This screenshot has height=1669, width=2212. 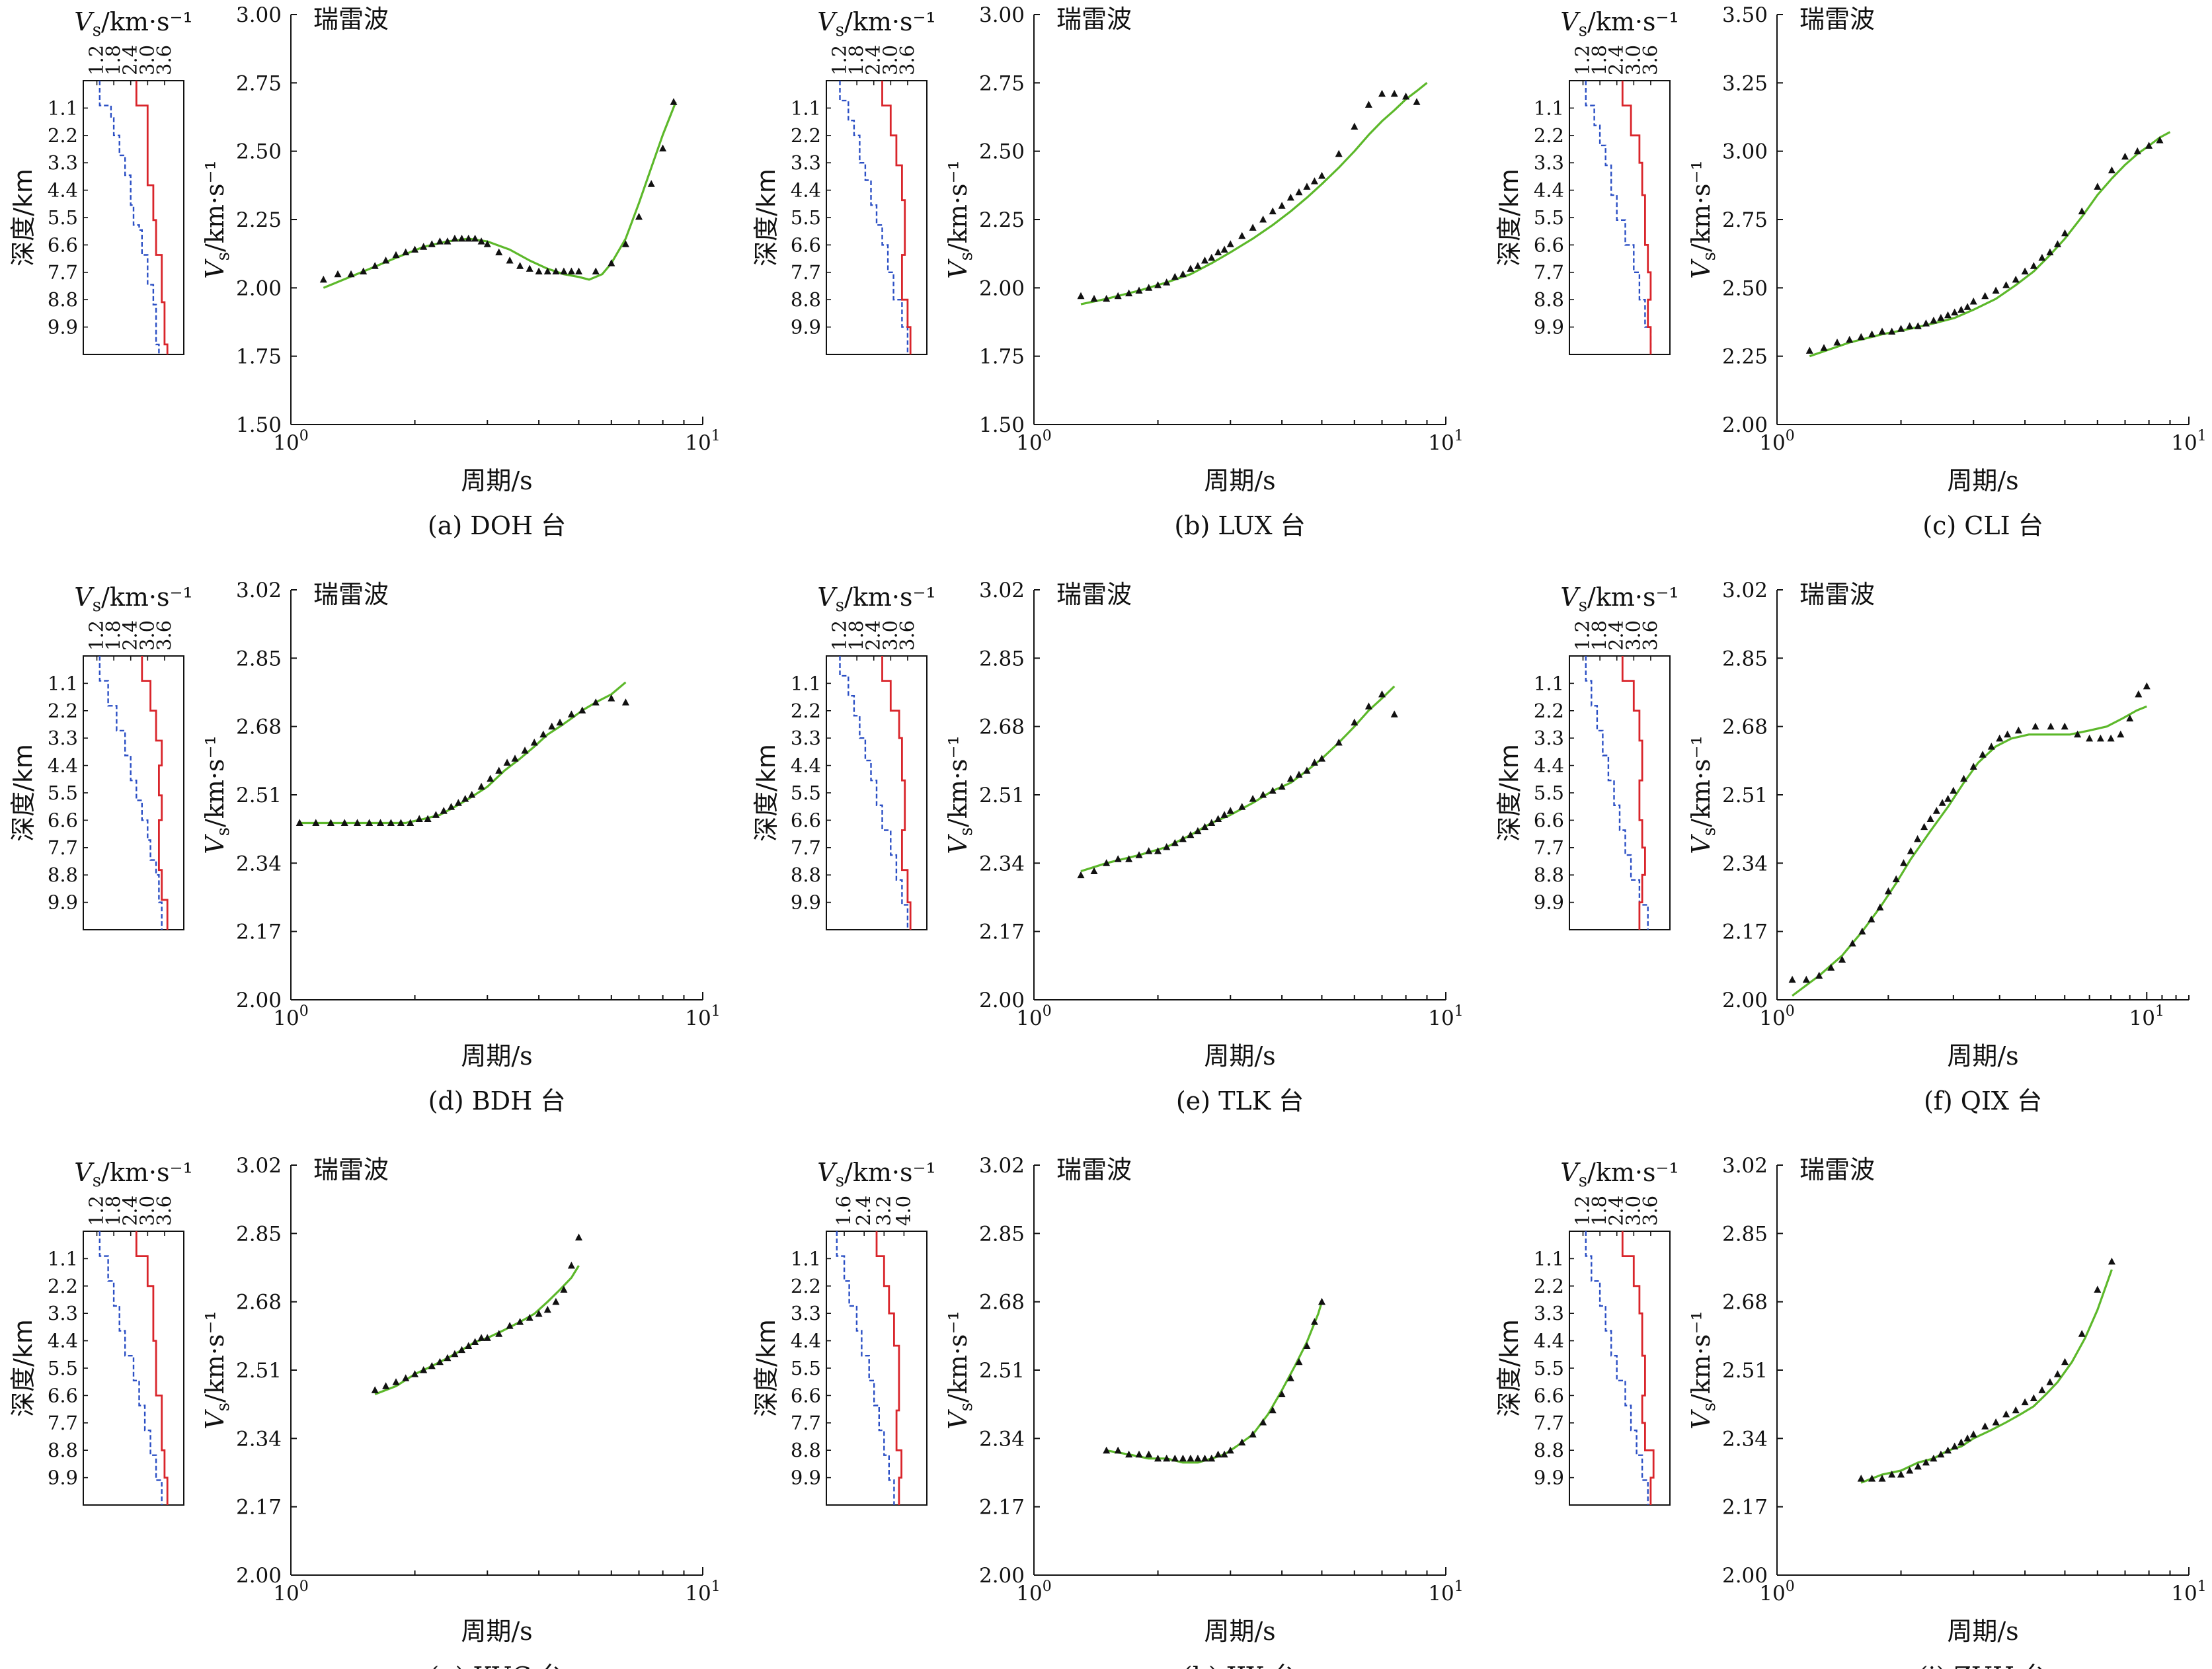 What do you see at coordinates (1239, 525) in the screenshot?
I see `panel-caption: (b) LUX 台` at bounding box center [1239, 525].